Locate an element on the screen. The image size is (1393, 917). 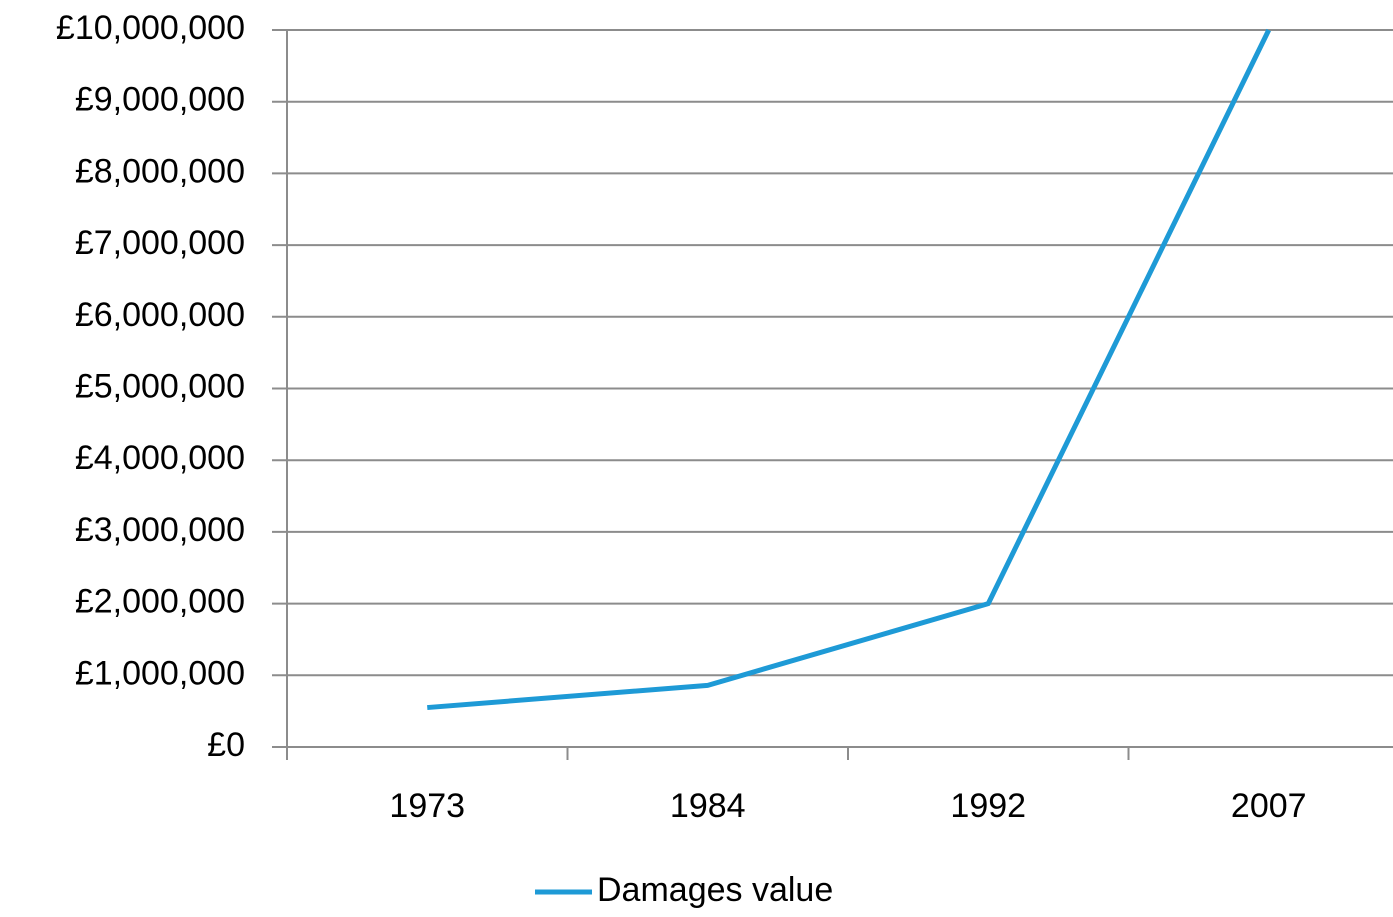
y-tick-label: £2,000,000 is located at coordinates (160, 602).